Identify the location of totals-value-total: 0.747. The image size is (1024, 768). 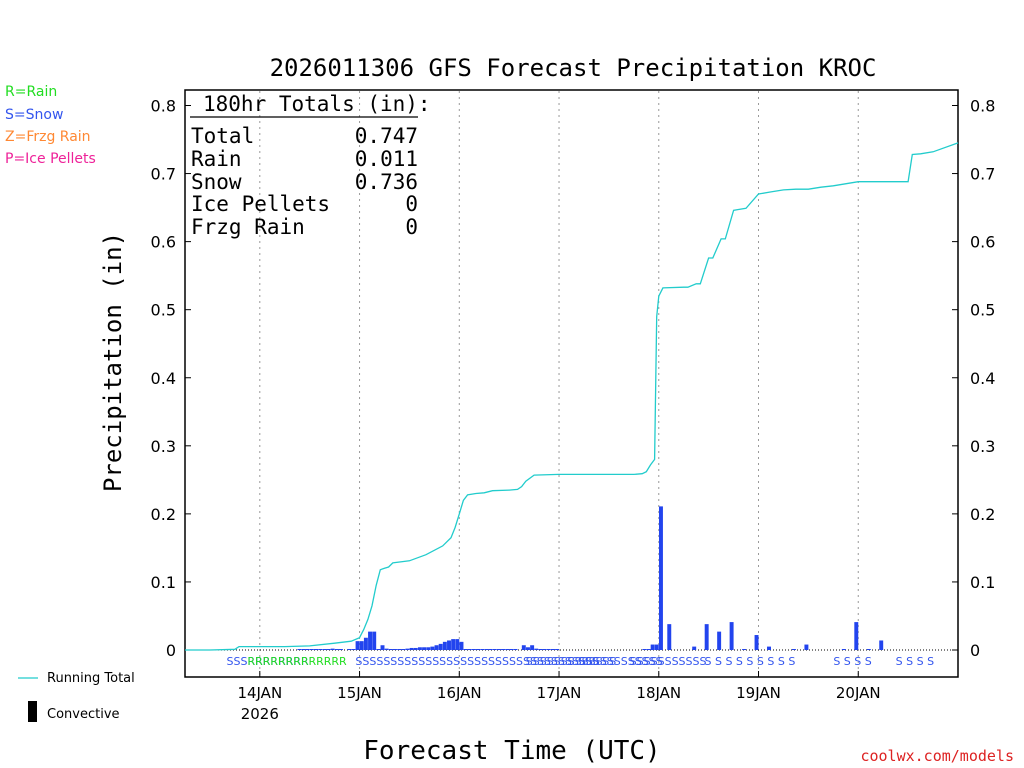
(386, 136).